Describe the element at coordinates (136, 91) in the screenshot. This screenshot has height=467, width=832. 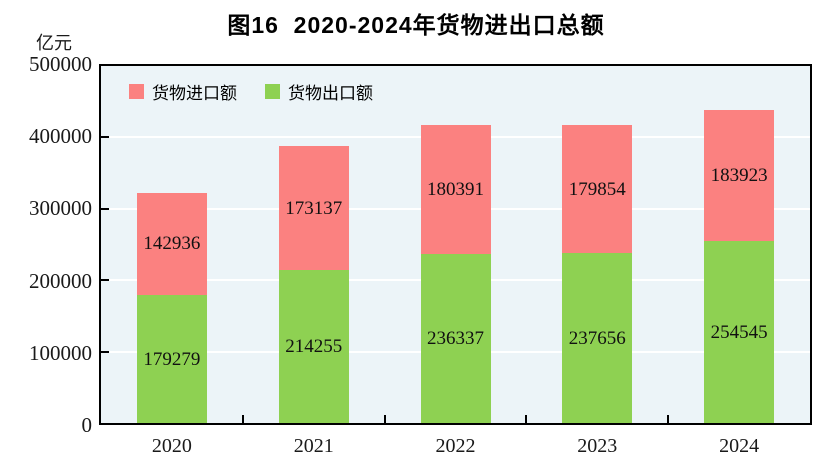
I see `legend-swatch-import-icon` at that location.